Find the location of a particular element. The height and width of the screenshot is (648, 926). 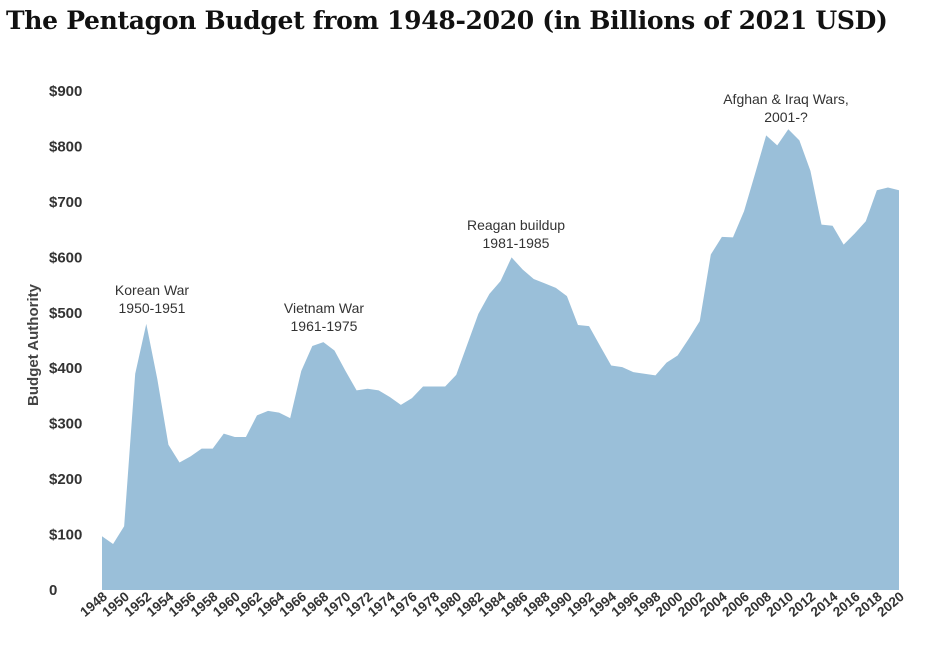

y-tick-label: $500 is located at coordinates (65, 313).